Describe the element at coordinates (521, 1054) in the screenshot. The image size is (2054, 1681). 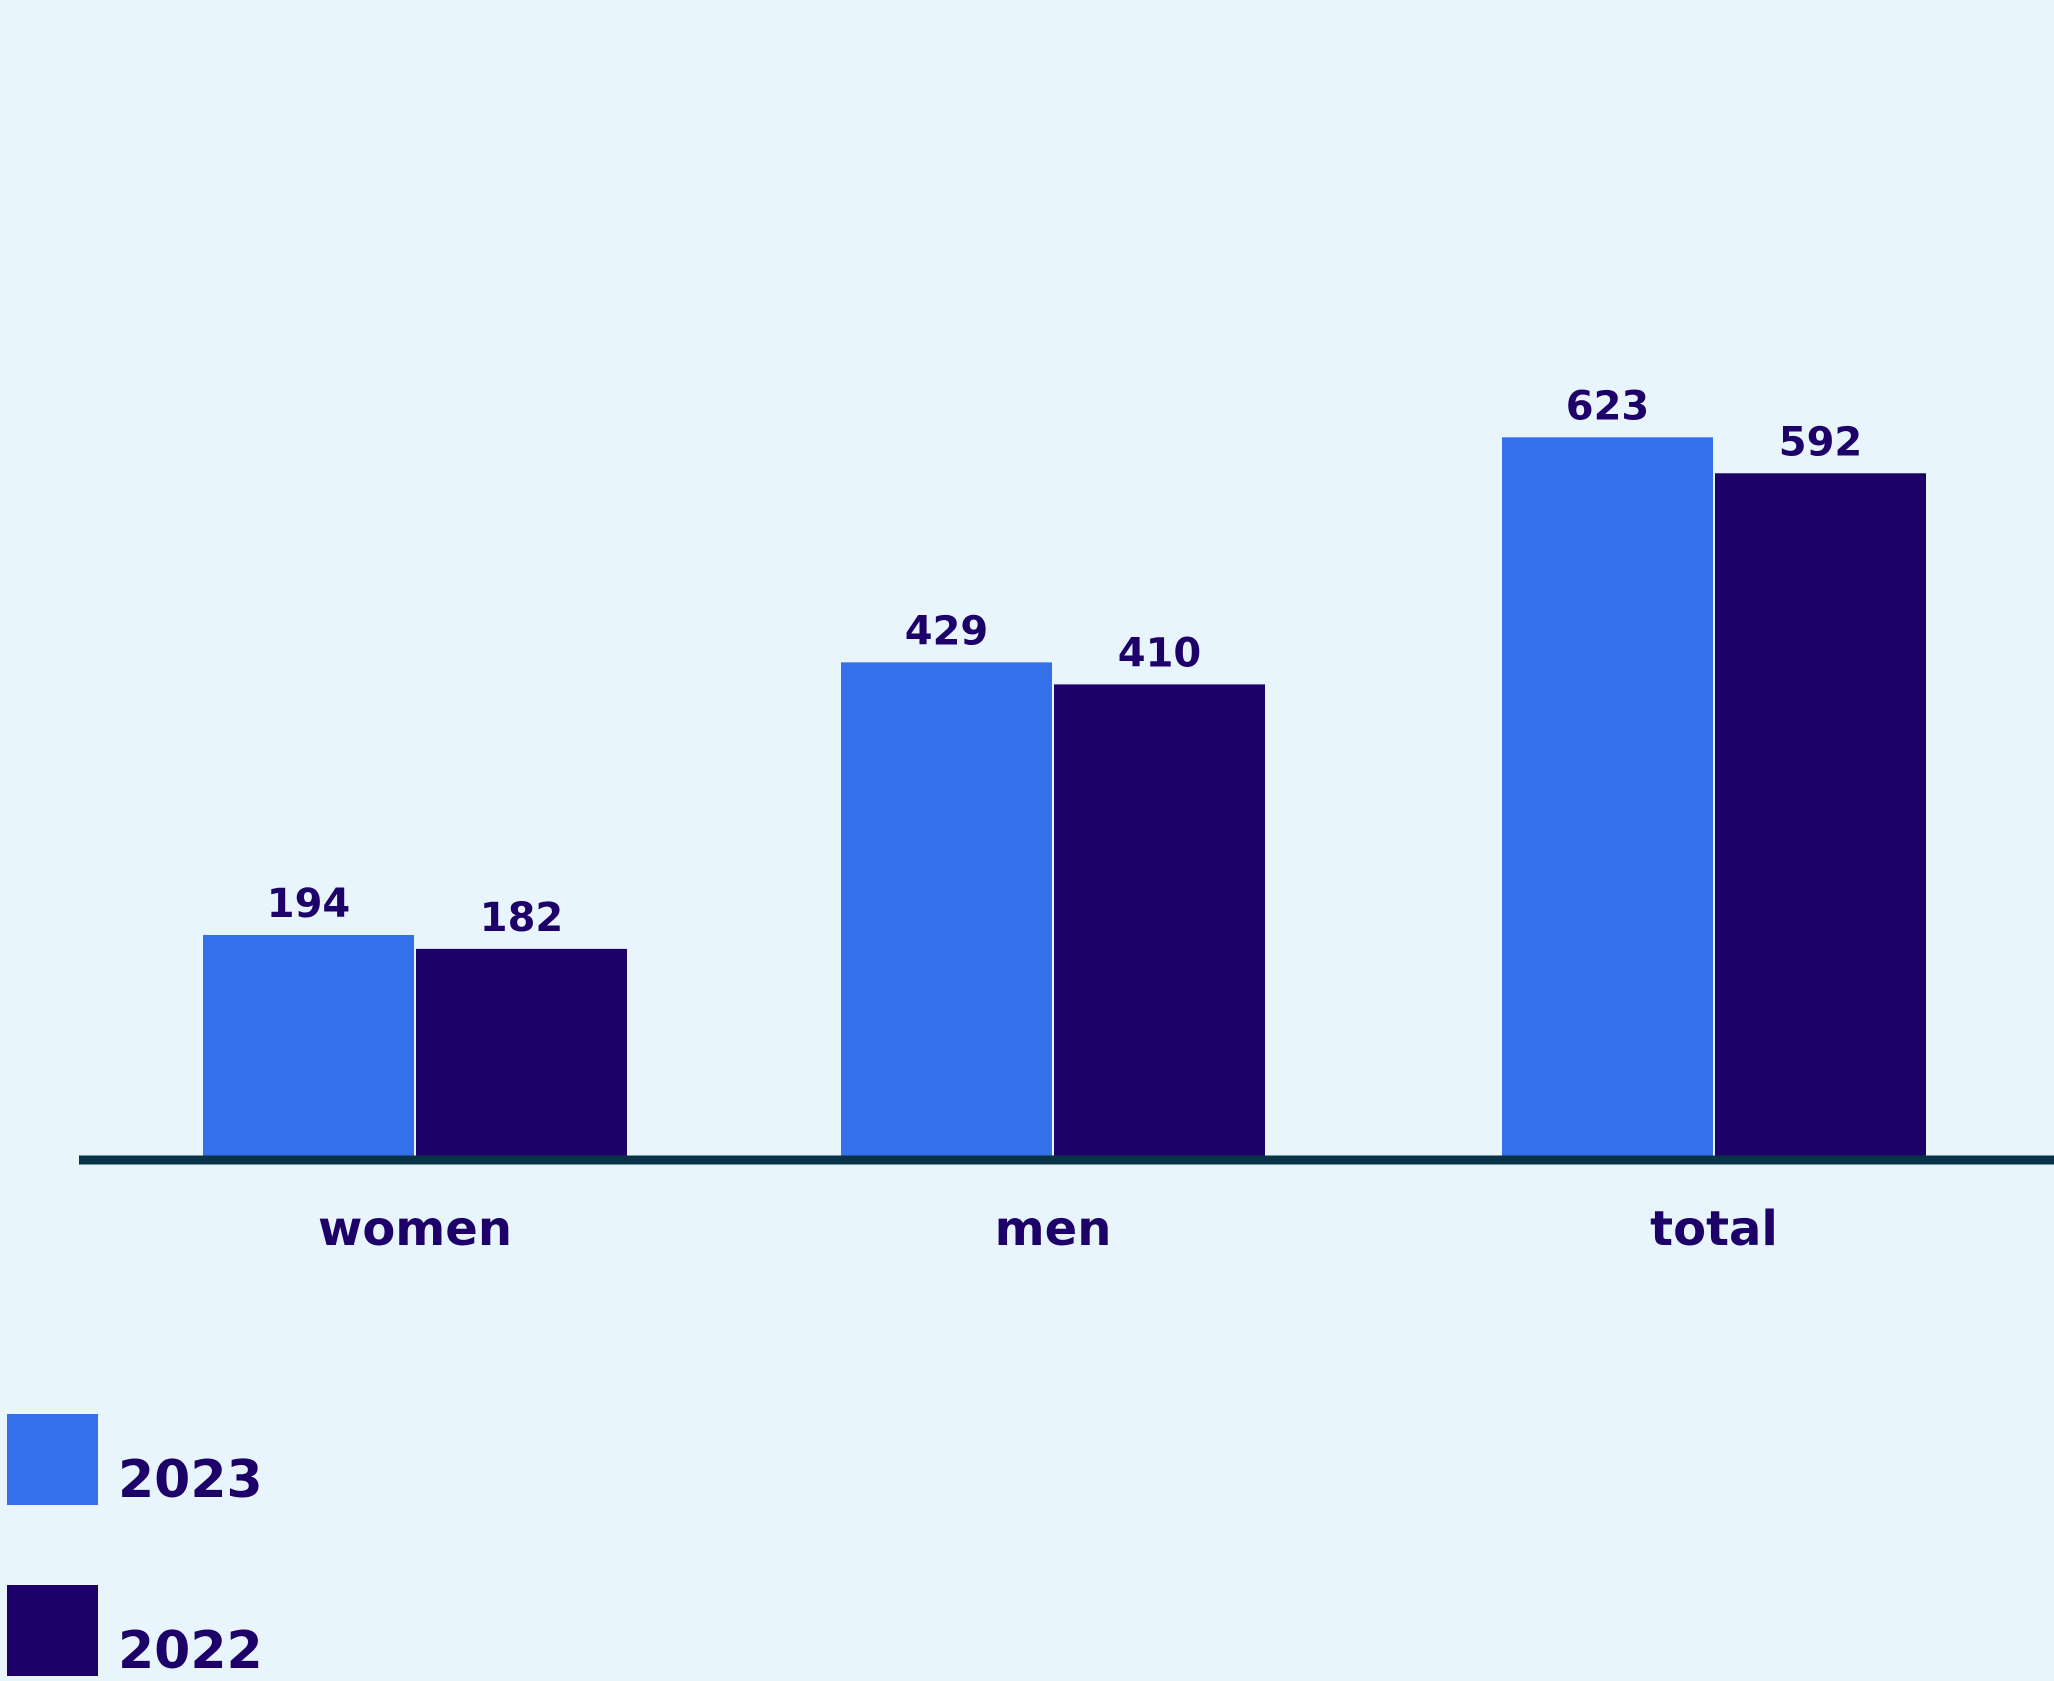
I see `bar-women-2022` at that location.